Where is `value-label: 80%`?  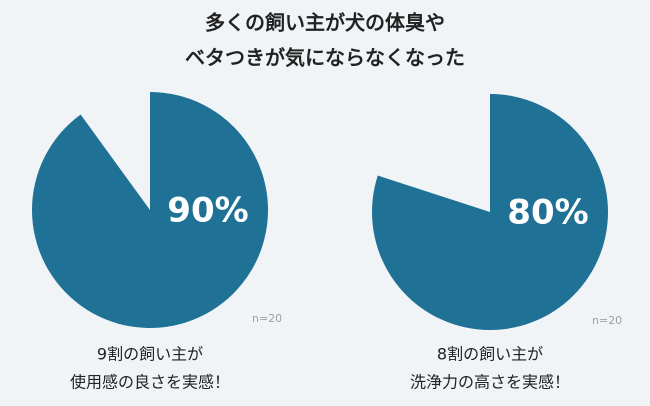
value-label: 80% is located at coordinates (547, 213).